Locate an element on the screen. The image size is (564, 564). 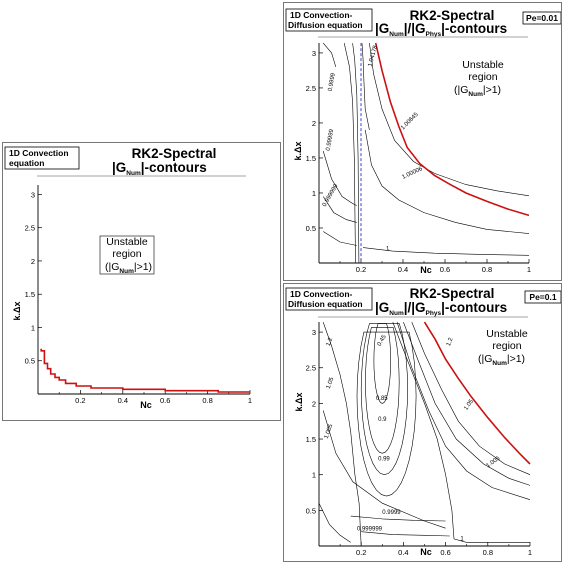
peclet-label: Pe=0.01 is located at coordinates (542, 18).